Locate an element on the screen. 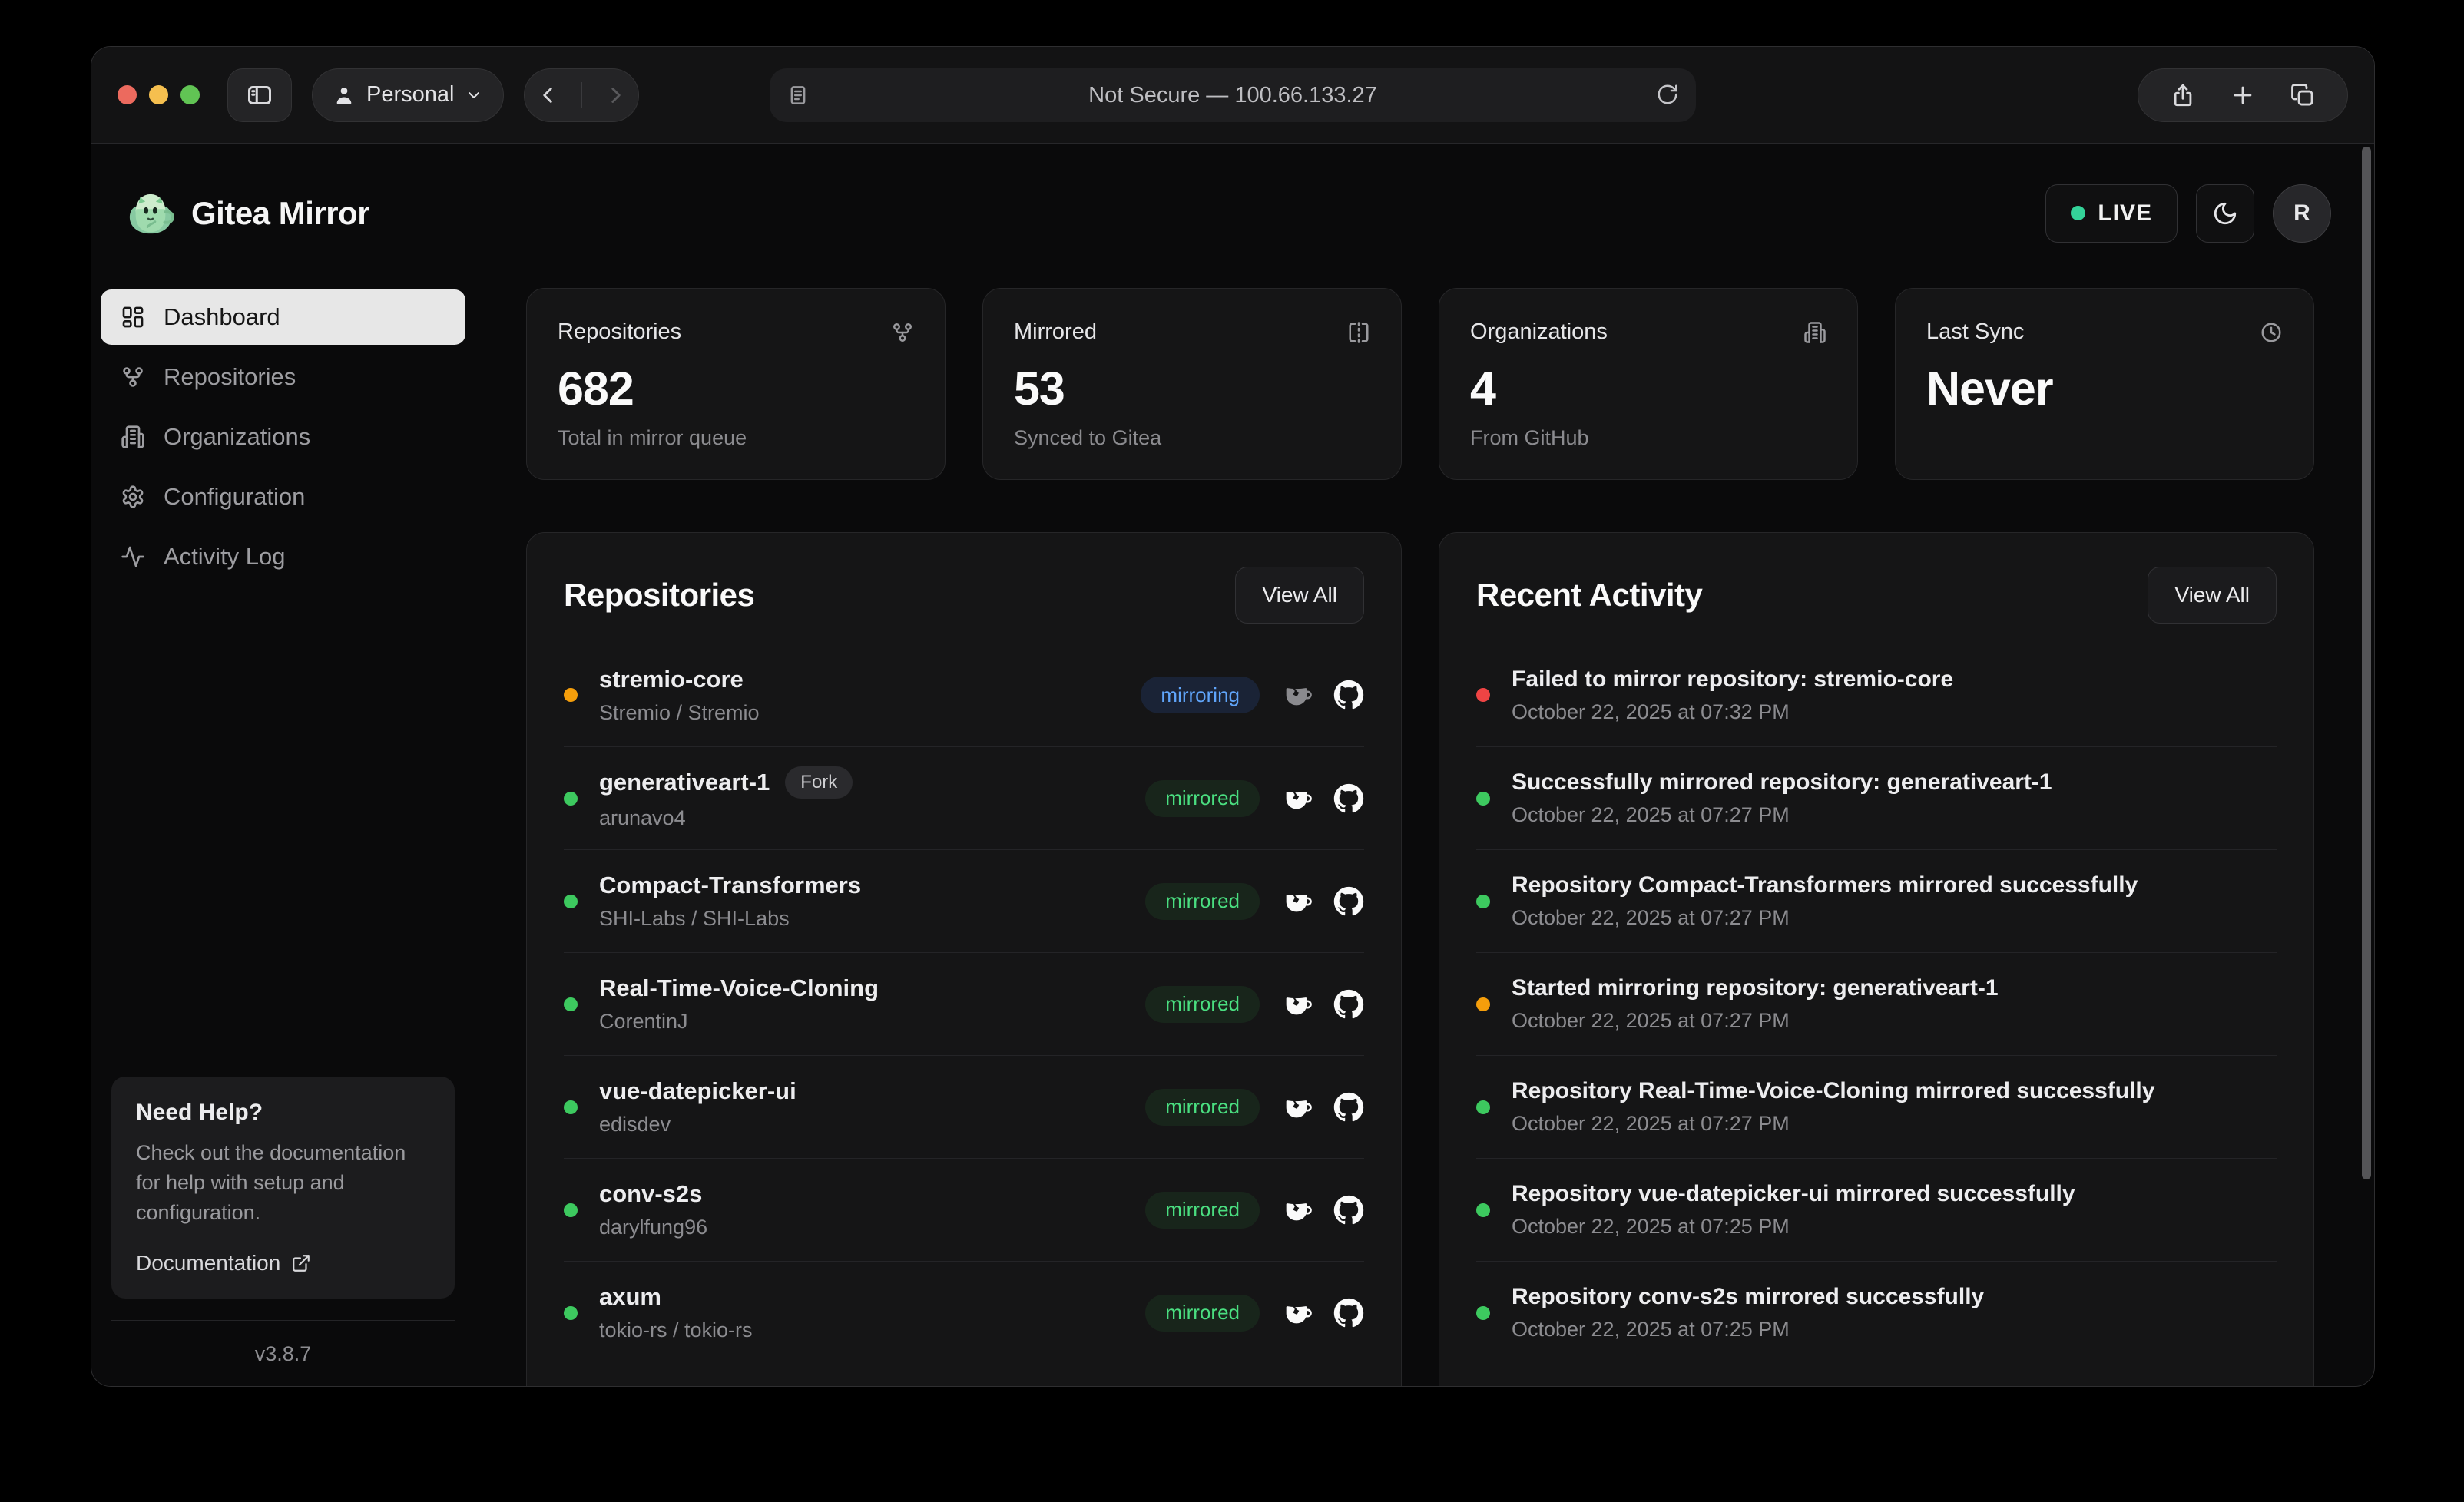 The width and height of the screenshot is (2464, 1502). minimize-window-button is located at coordinates (158, 95).